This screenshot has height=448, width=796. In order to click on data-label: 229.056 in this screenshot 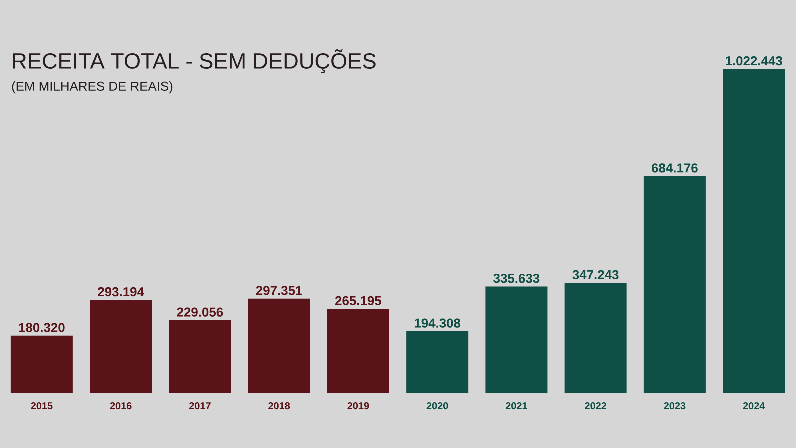, I will do `click(200, 312)`.